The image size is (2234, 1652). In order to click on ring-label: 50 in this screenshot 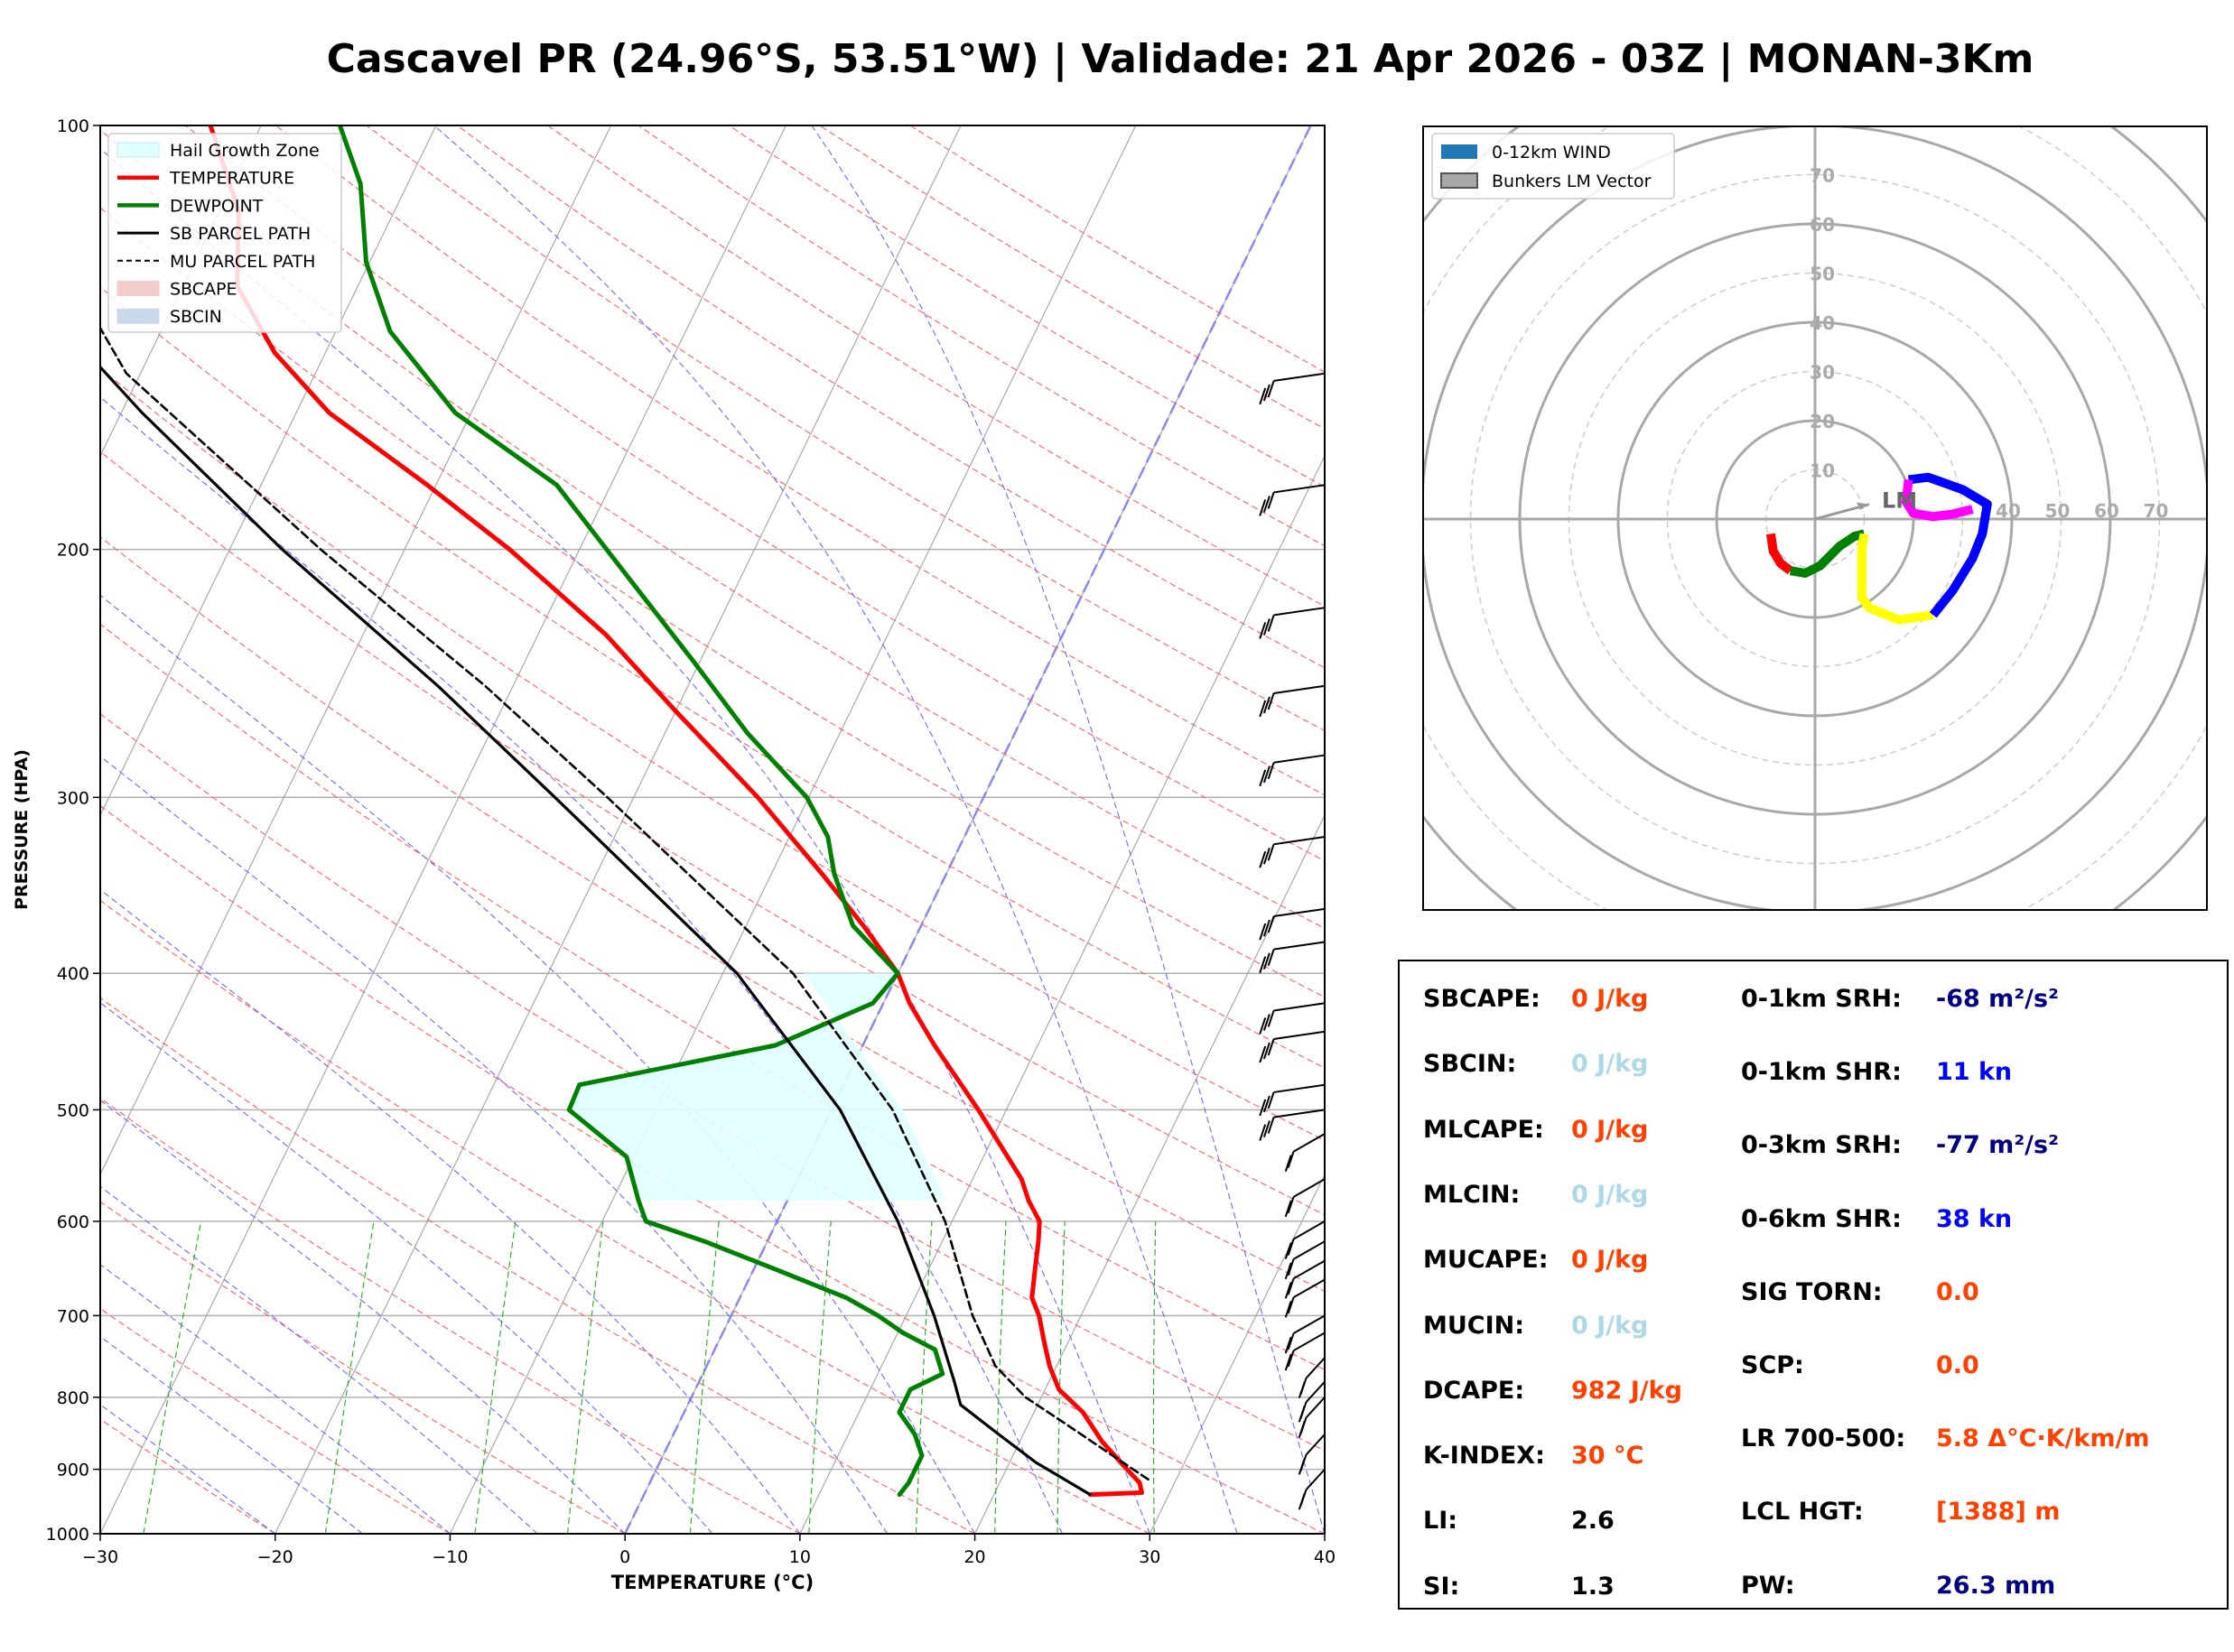, I will do `click(1822, 274)`.